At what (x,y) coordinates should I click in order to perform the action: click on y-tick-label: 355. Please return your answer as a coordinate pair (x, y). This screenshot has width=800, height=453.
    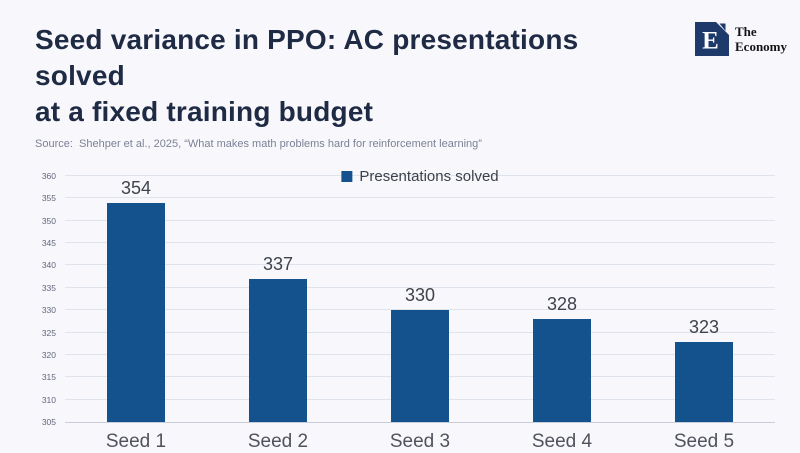
    Looking at the image, I should click on (48, 198).